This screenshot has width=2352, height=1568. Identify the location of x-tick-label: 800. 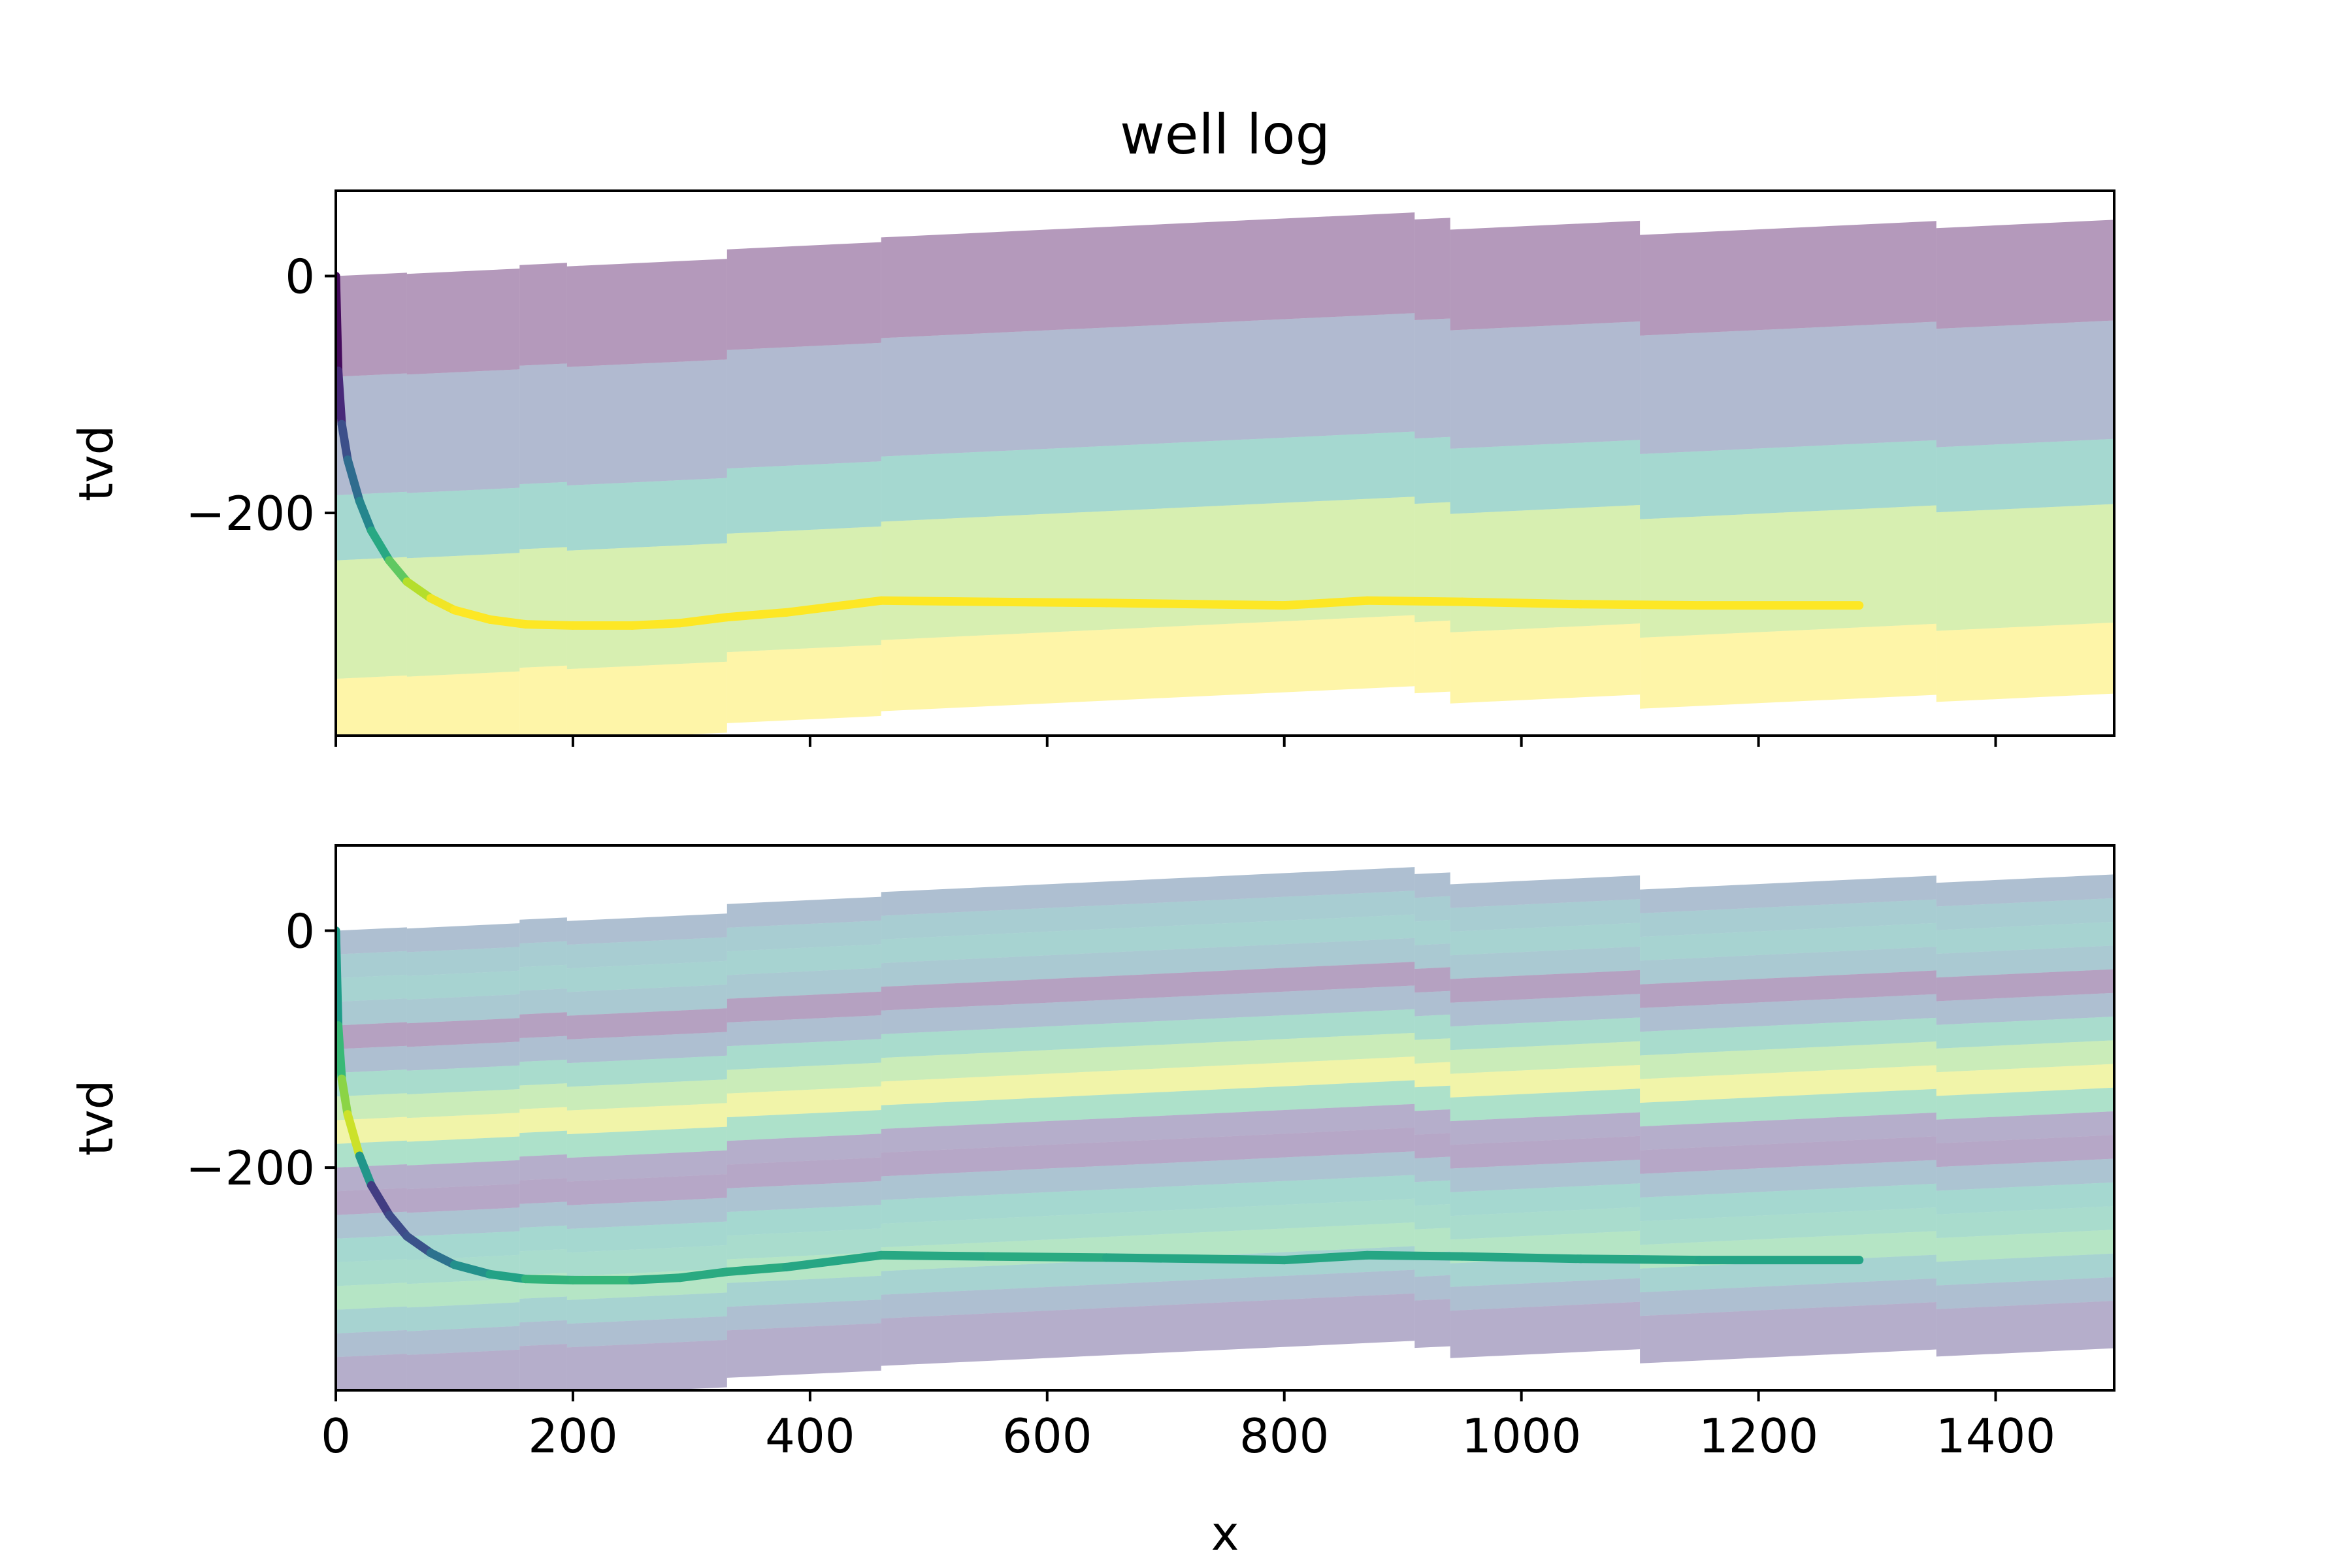
(1284, 1436).